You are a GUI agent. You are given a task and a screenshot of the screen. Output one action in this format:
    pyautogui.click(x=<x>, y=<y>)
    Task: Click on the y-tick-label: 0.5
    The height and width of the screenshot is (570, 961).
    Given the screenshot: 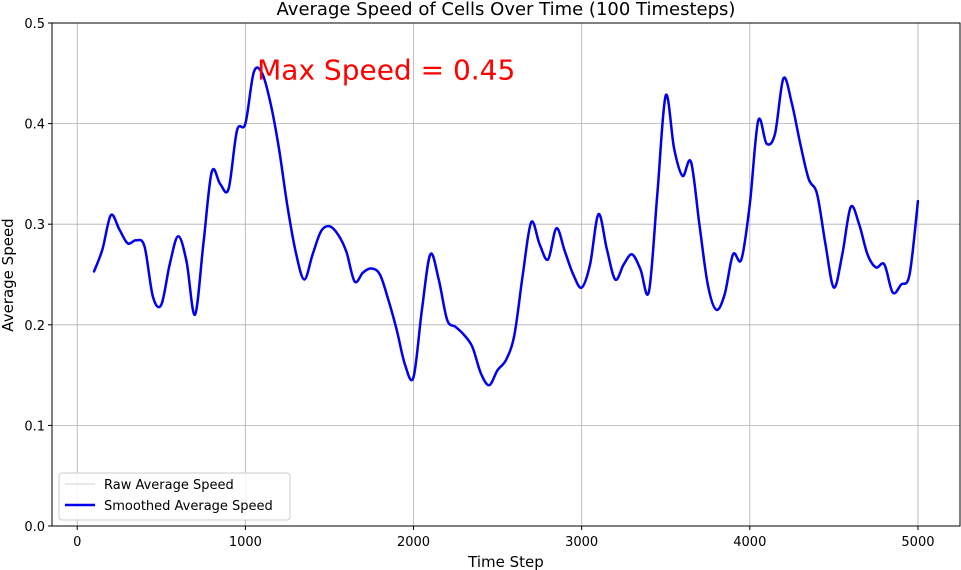 What is the action you would take?
    pyautogui.click(x=34, y=24)
    